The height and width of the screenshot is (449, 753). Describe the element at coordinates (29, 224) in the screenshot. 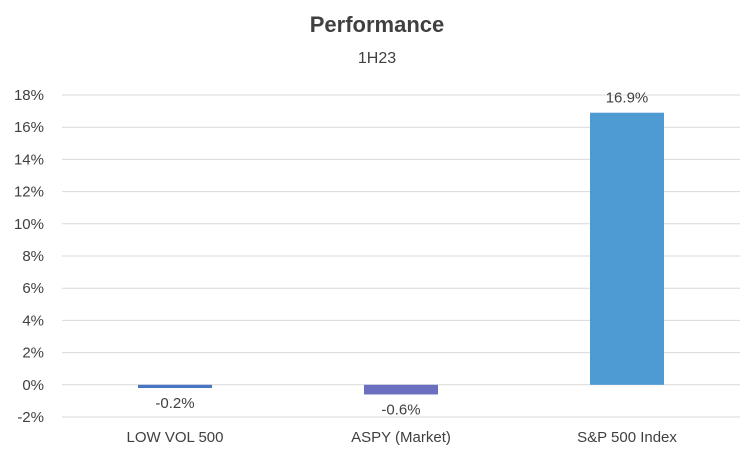

I see `y-tick-label: 10%` at that location.